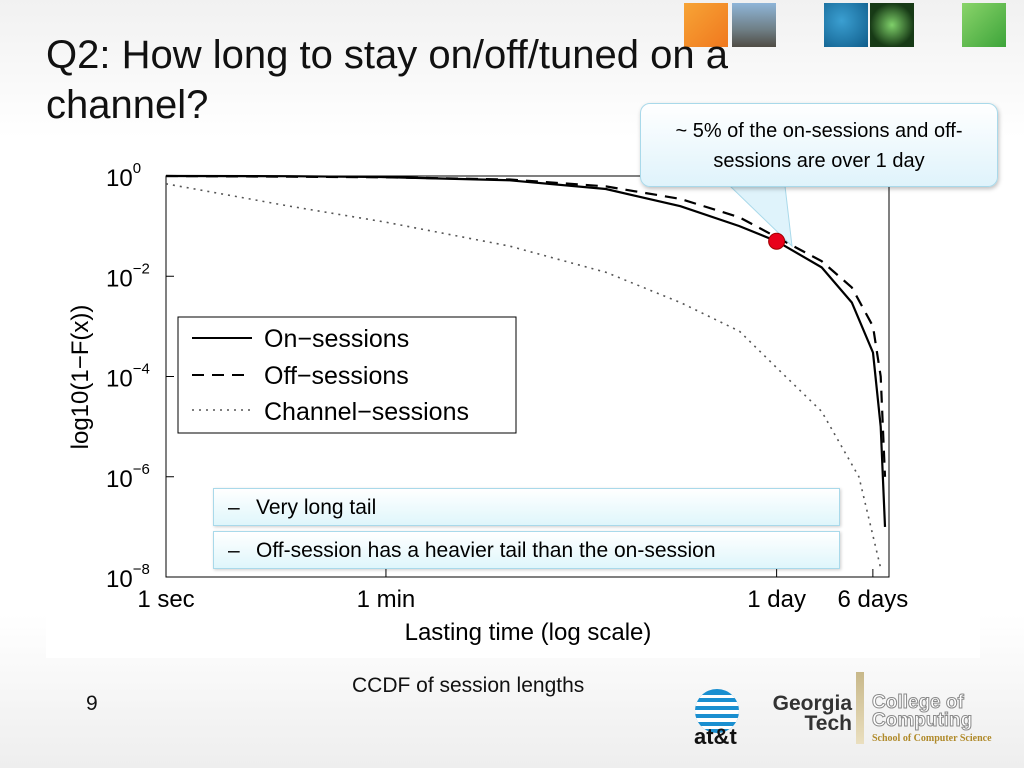 The width and height of the screenshot is (1024, 768). Describe the element at coordinates (754, 25) in the screenshot. I see `header-photo-building` at that location.